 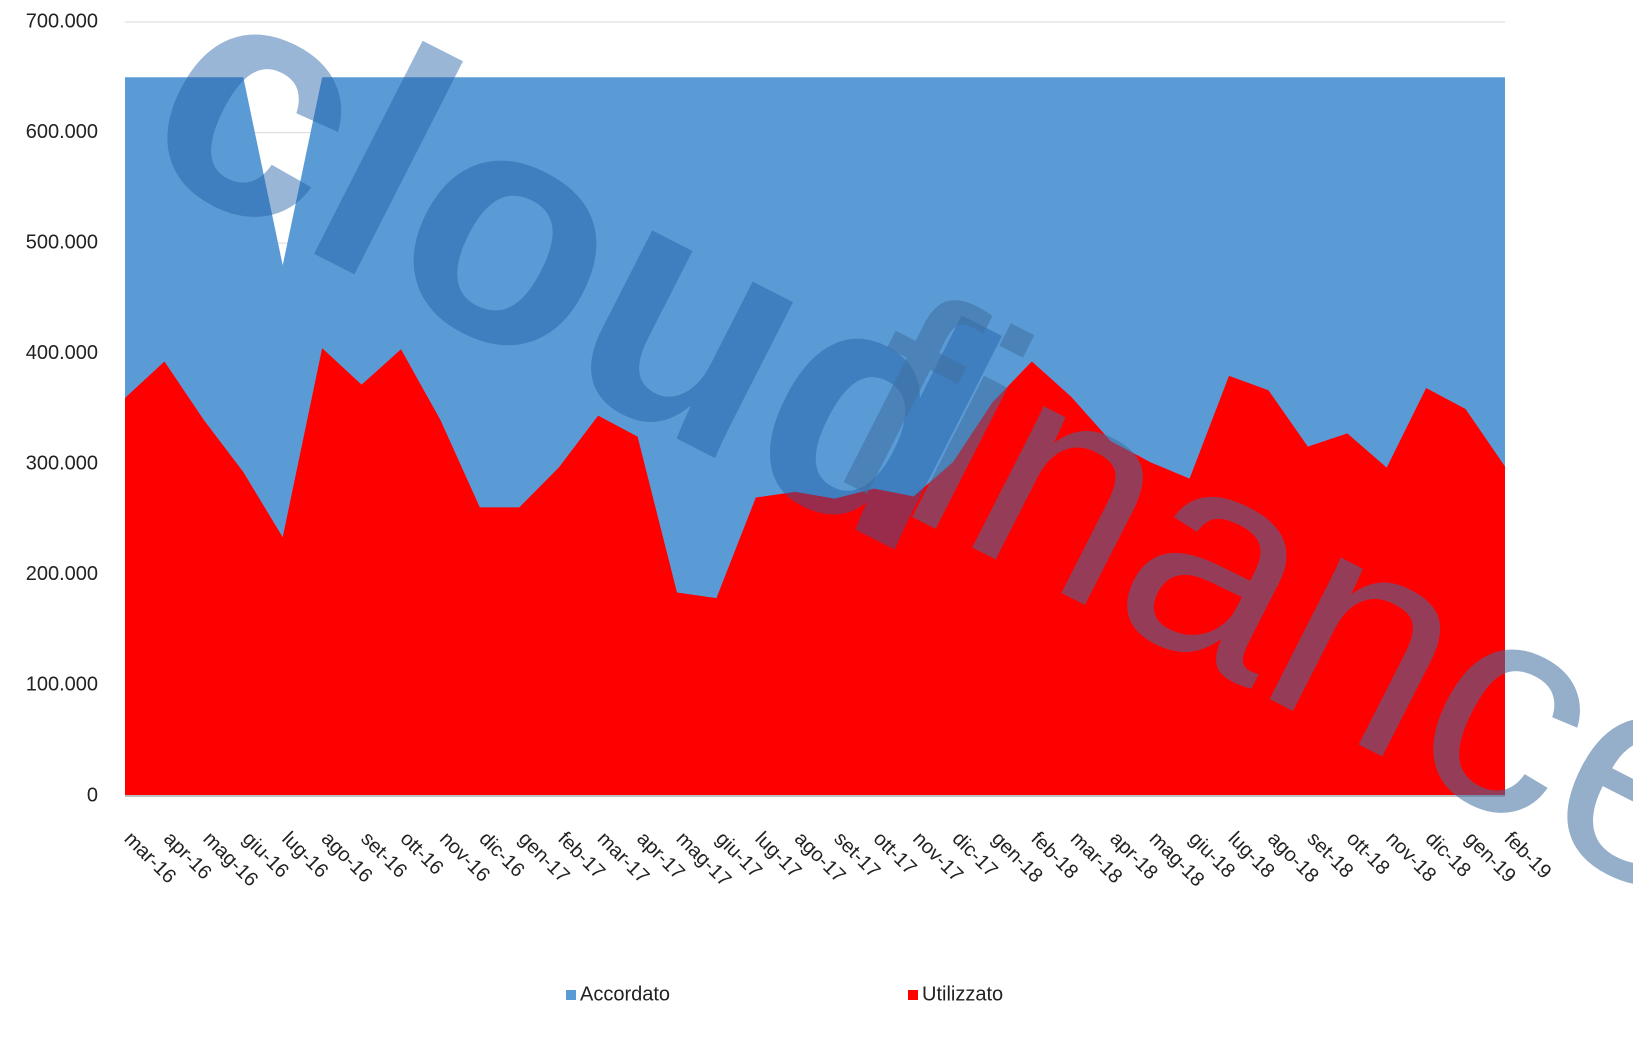 I want to click on y-tick-label: 0, so click(x=92, y=795).